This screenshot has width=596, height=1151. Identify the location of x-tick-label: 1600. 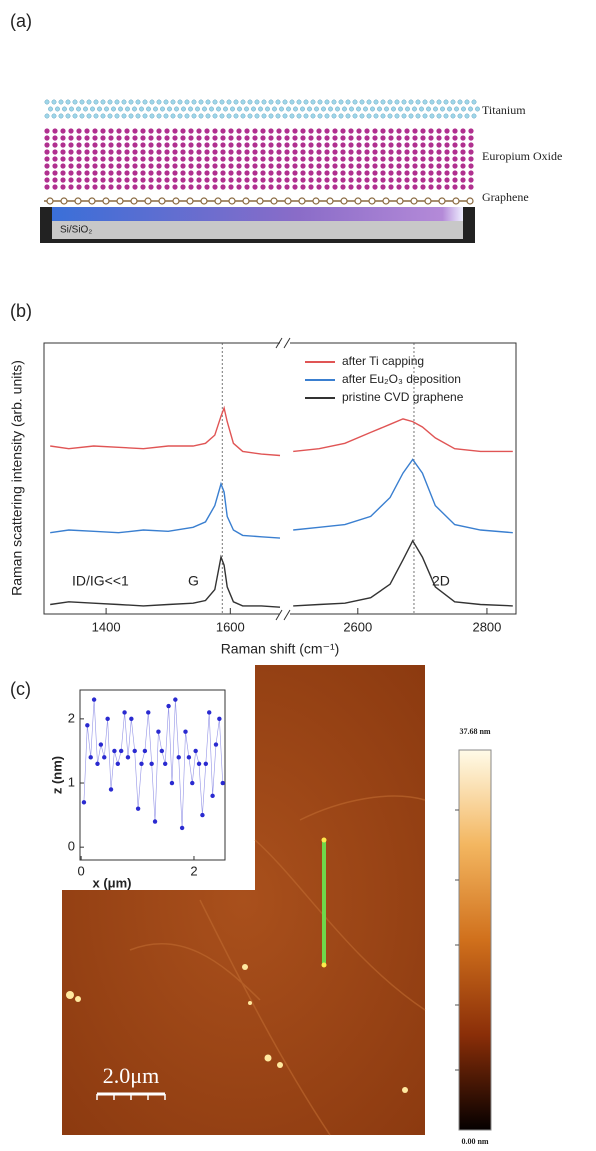
(230, 626).